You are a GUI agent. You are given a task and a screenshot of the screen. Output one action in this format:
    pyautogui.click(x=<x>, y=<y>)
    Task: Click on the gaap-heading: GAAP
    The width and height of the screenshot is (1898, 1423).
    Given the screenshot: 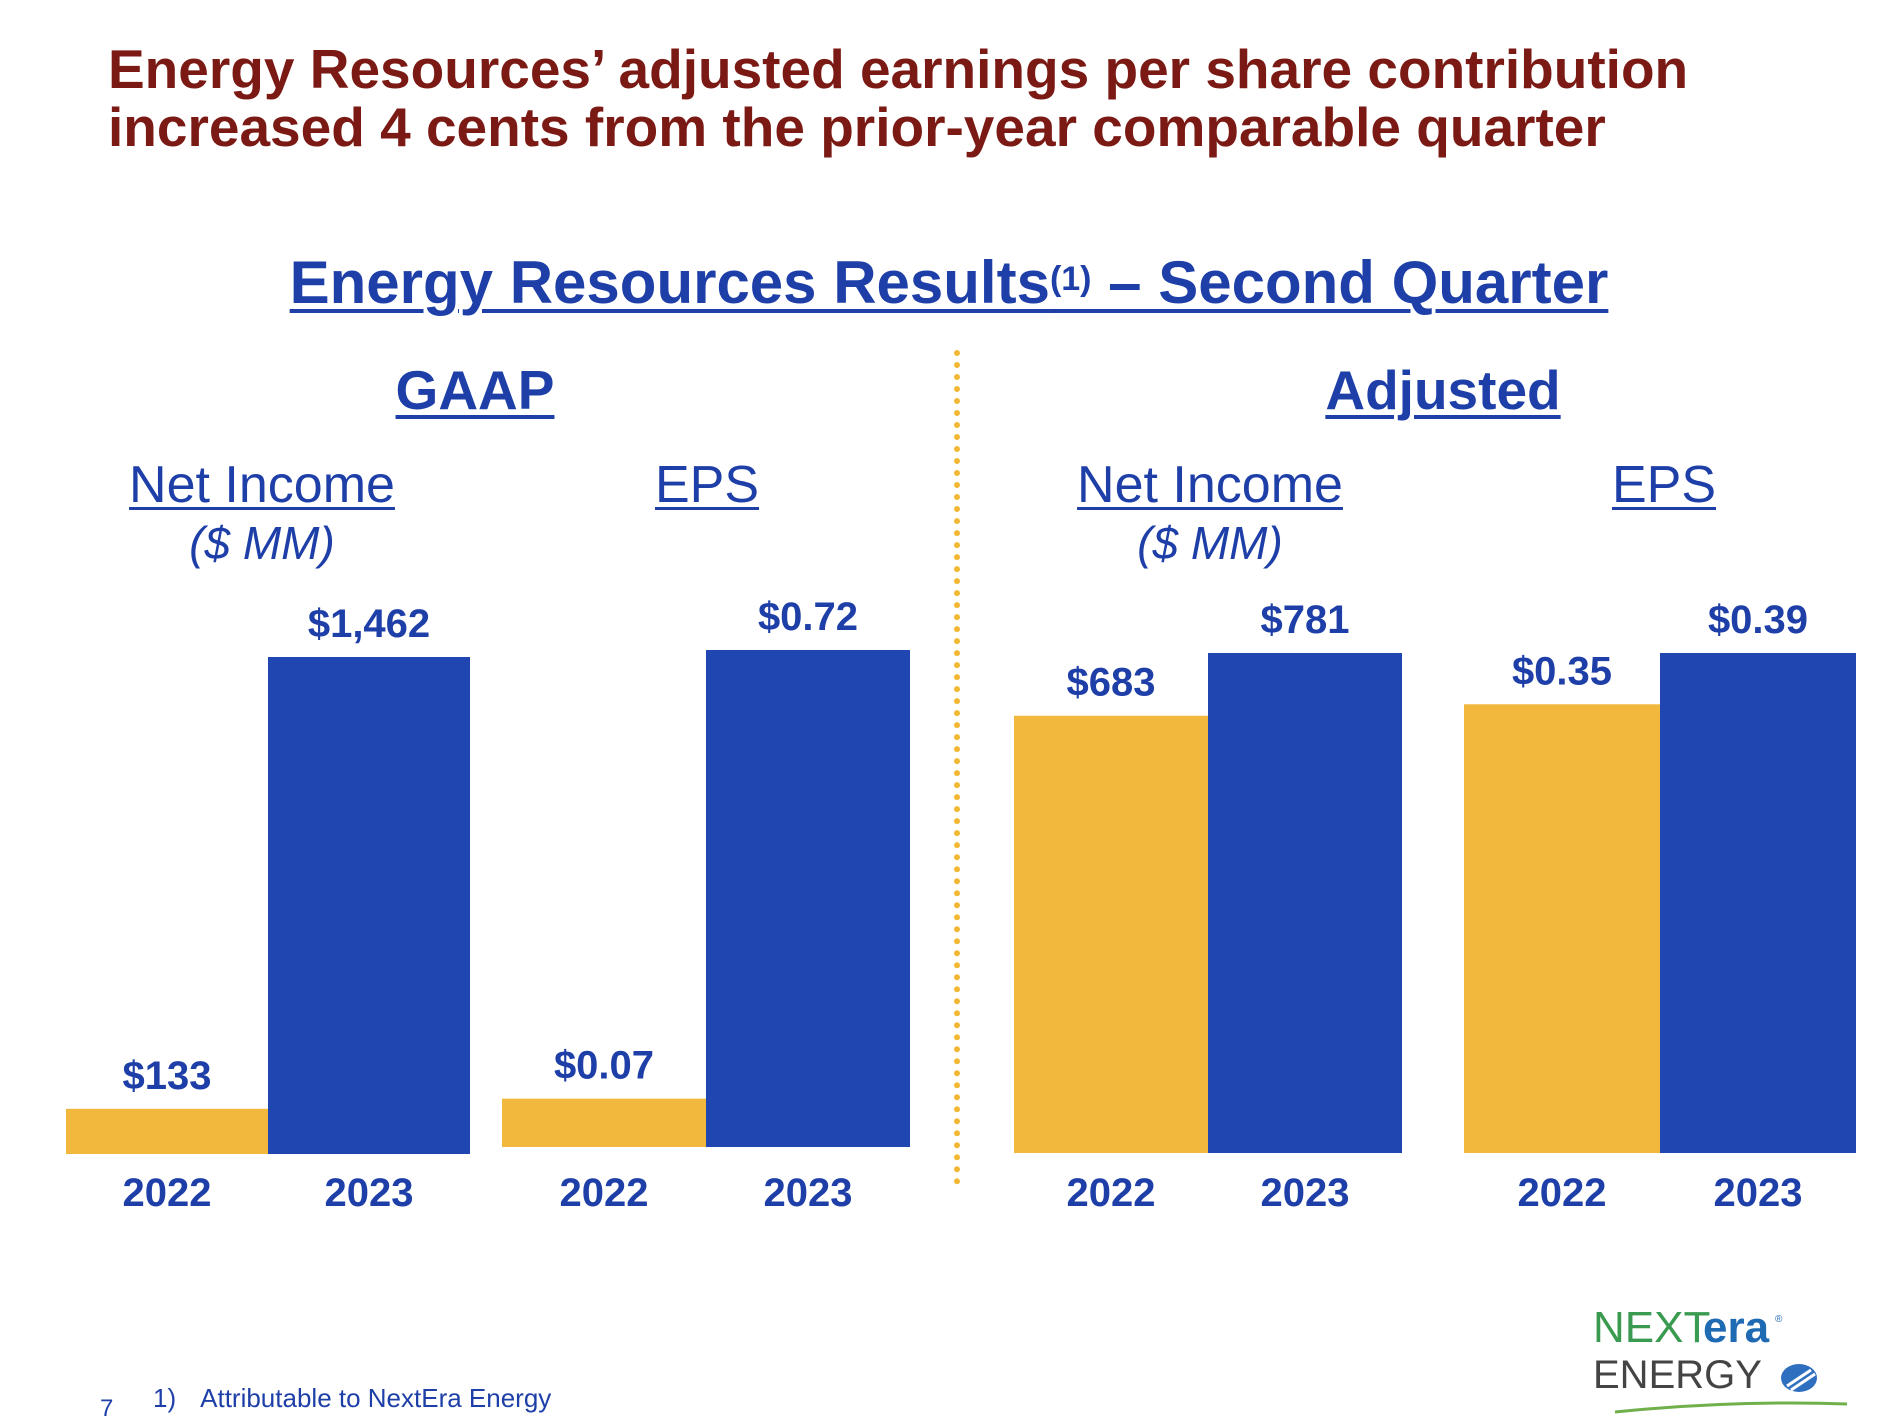 What is the action you would take?
    pyautogui.click(x=475, y=390)
    